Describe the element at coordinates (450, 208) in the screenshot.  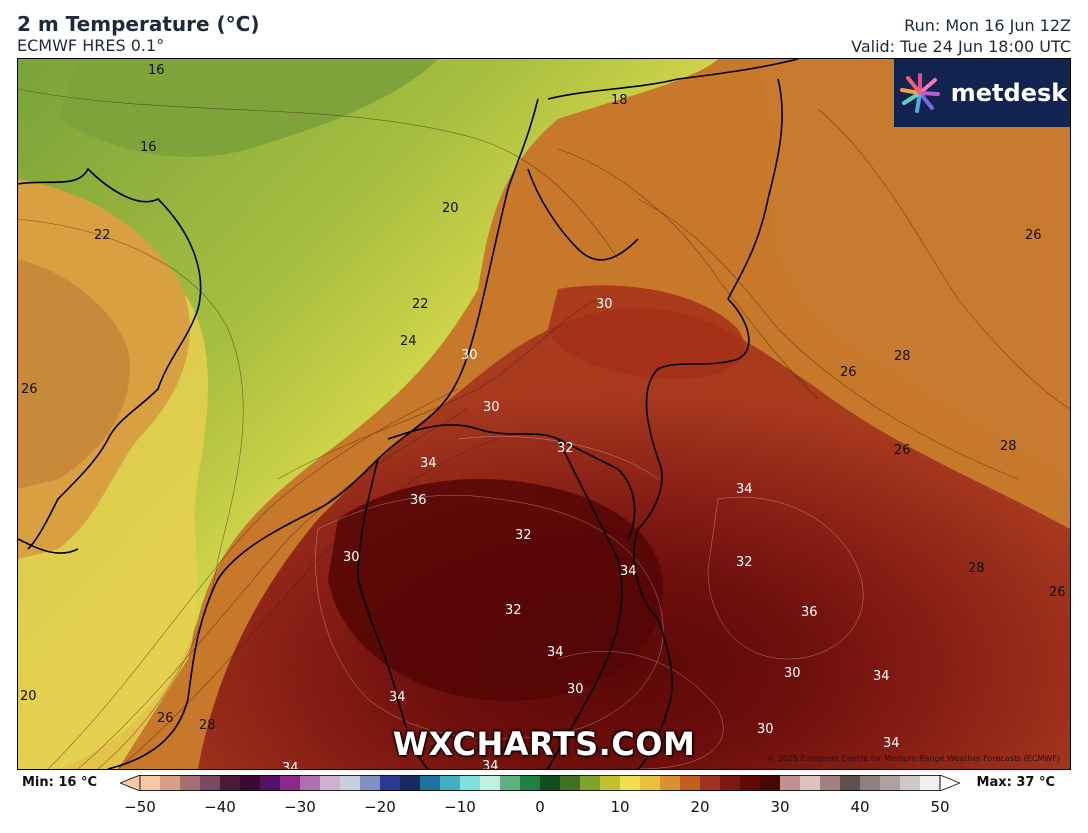
I see `map-label: 20` at that location.